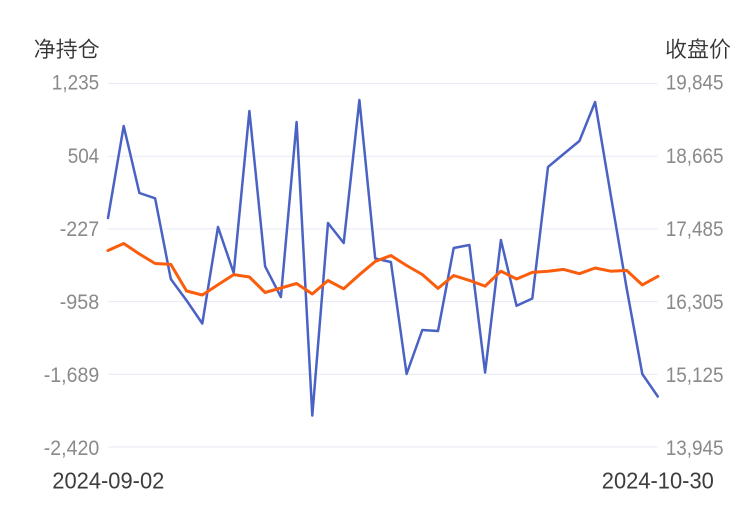 This screenshot has width=750, height=510. I want to click on svg-text: -227, so click(80, 229).